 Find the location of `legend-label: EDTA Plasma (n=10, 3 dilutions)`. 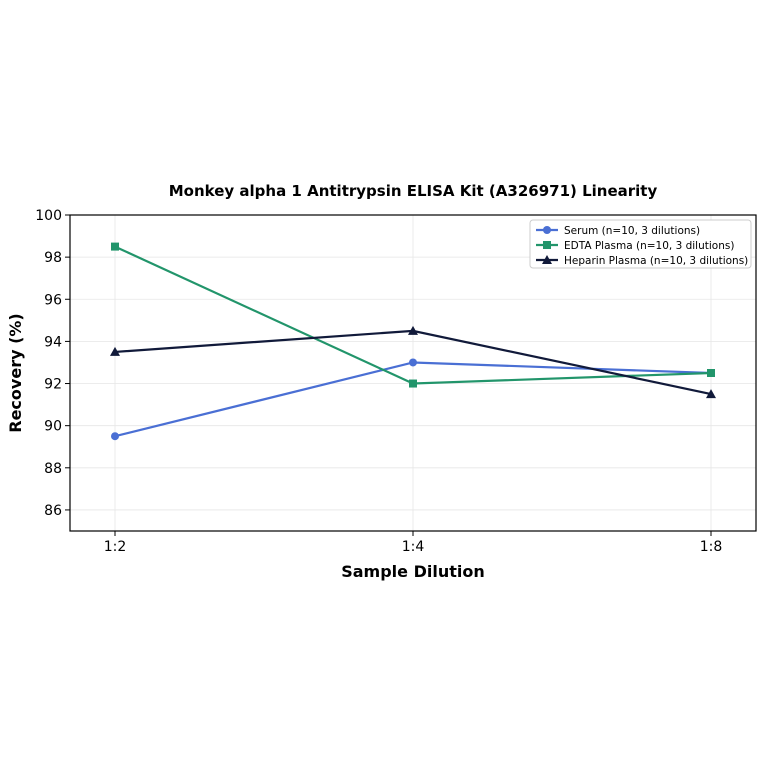

legend-label: EDTA Plasma (n=10, 3 dilutions) is located at coordinates (649, 246).